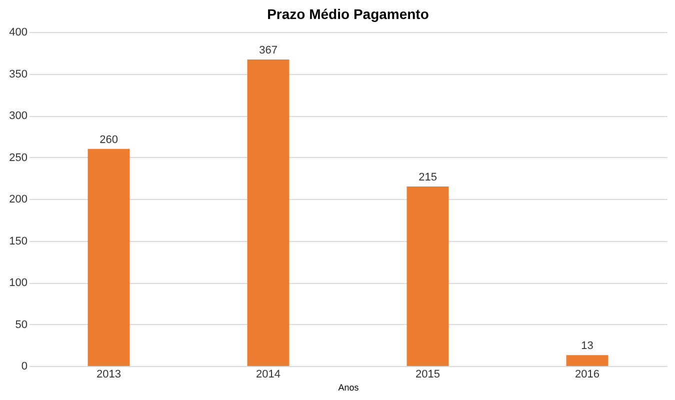 The width and height of the screenshot is (675, 400). Describe the element at coordinates (18, 283) in the screenshot. I see `y-tick-label: 100` at that location.